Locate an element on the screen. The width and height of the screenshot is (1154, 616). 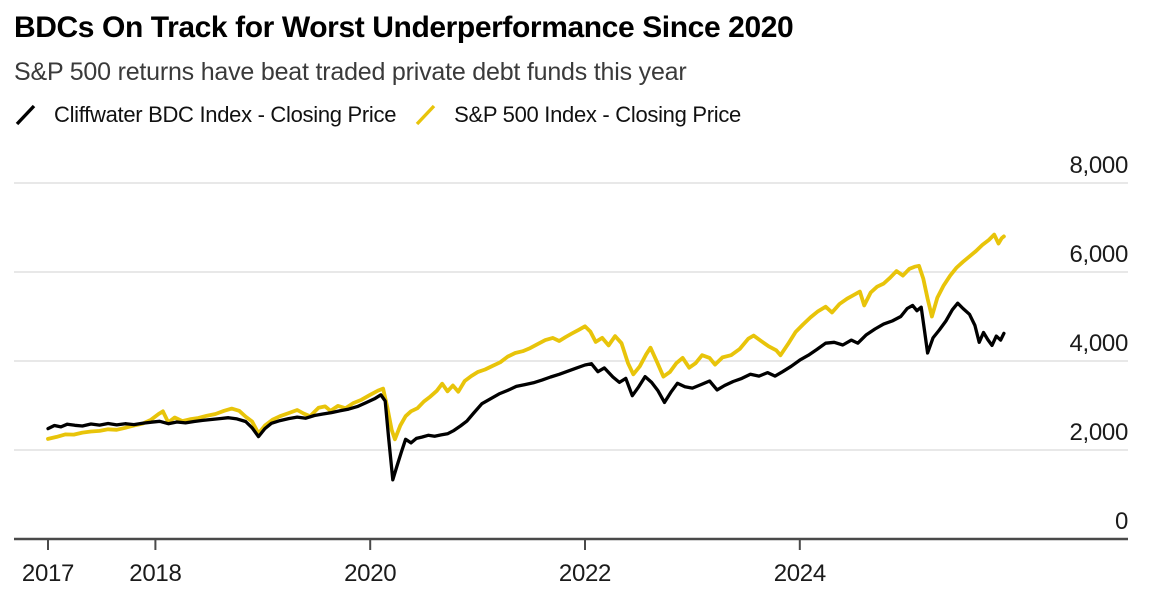
legend-item-sp500: S&P 500 Index - Closing Price is located at coordinates (577, 115).